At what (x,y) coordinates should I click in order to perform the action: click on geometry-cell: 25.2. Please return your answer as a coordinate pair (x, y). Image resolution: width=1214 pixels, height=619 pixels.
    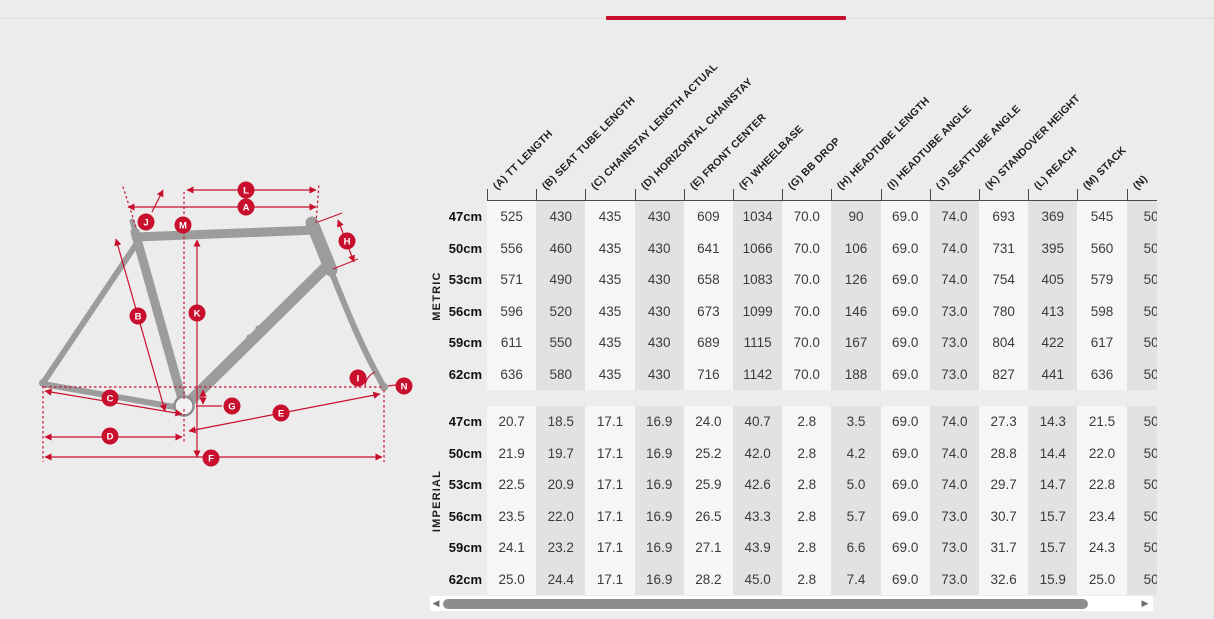
    Looking at the image, I should click on (708, 453).